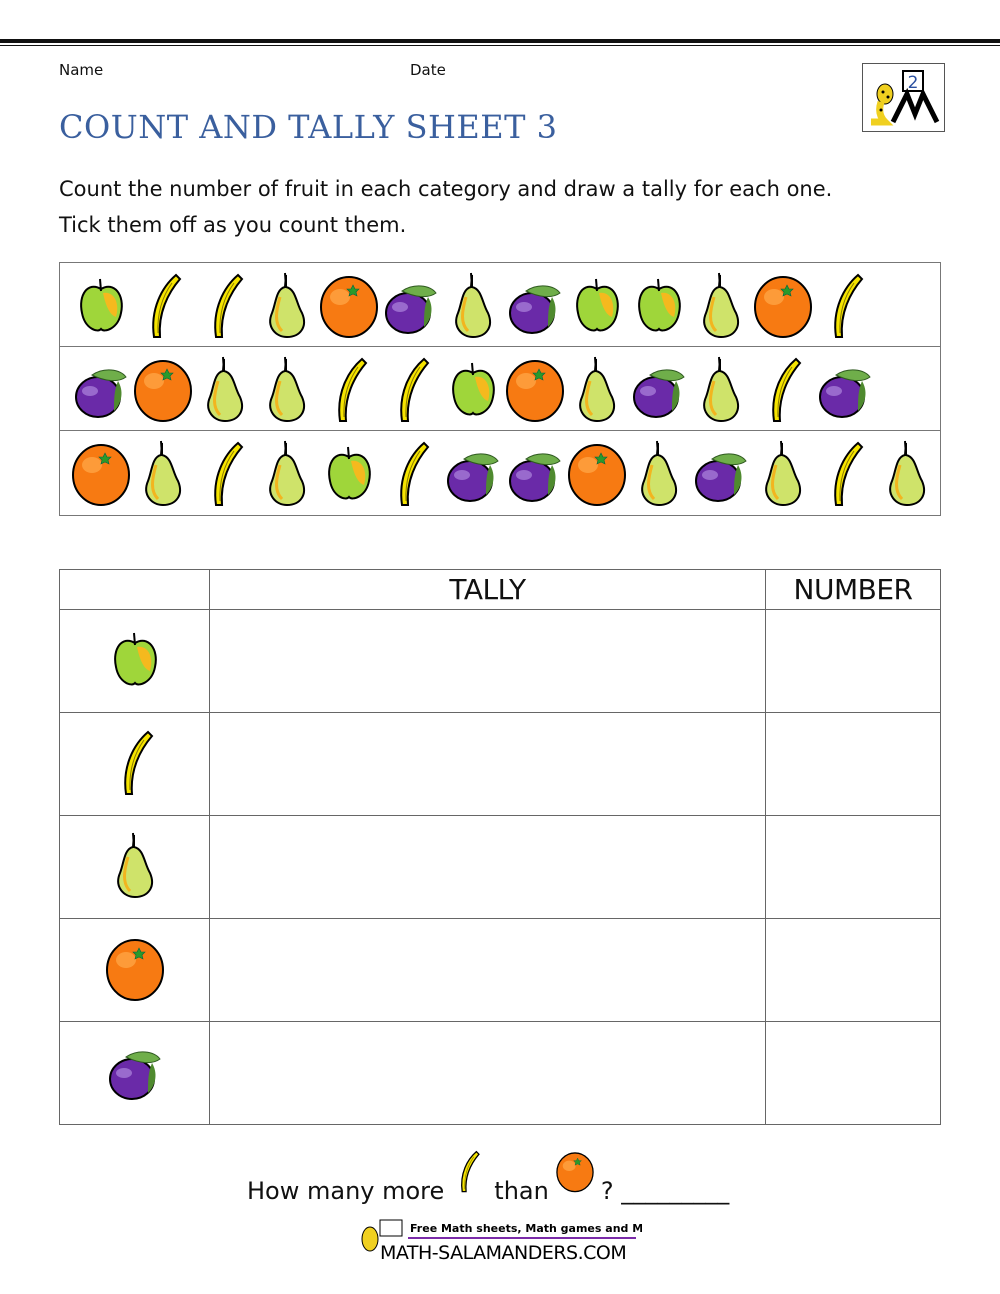  I want to click on name-label: Name, so click(81, 70).